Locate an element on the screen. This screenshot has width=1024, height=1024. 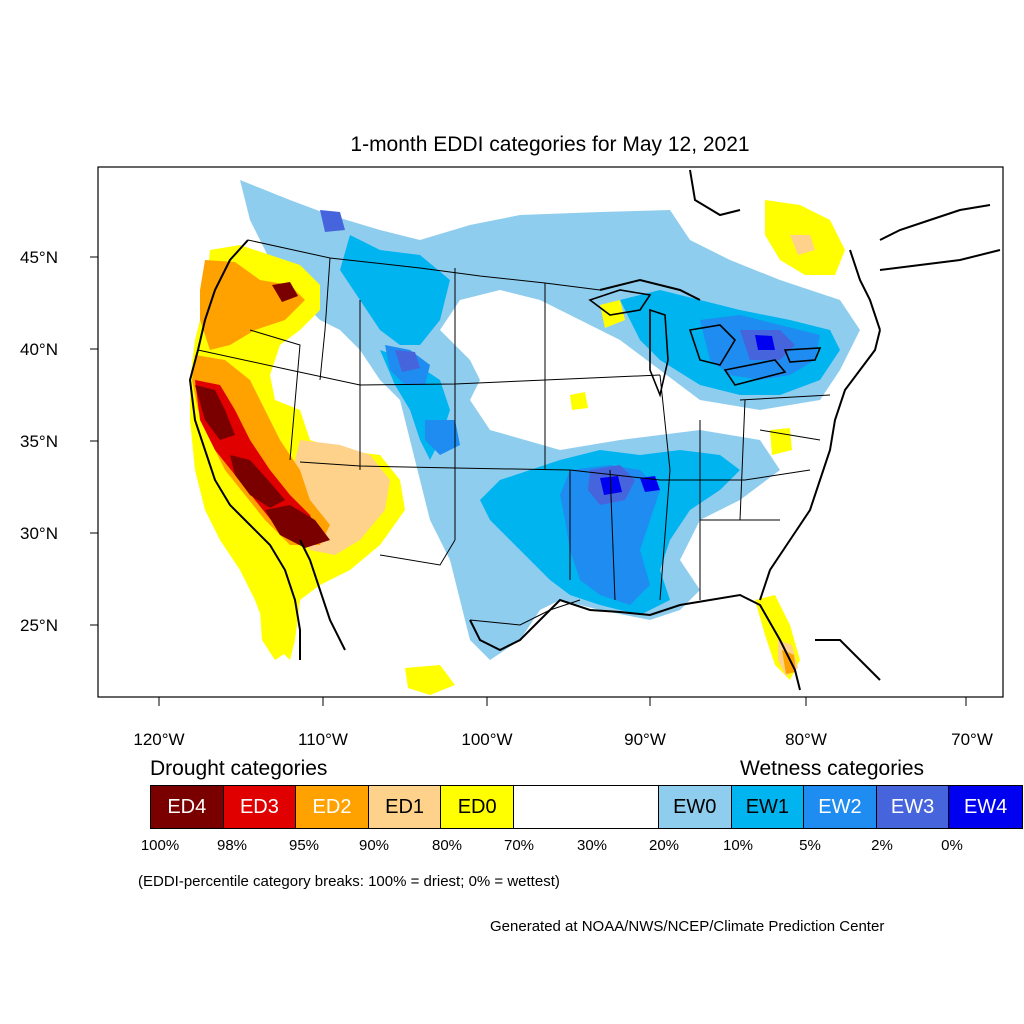
legend-label: EW4 is located at coordinates (985, 806).